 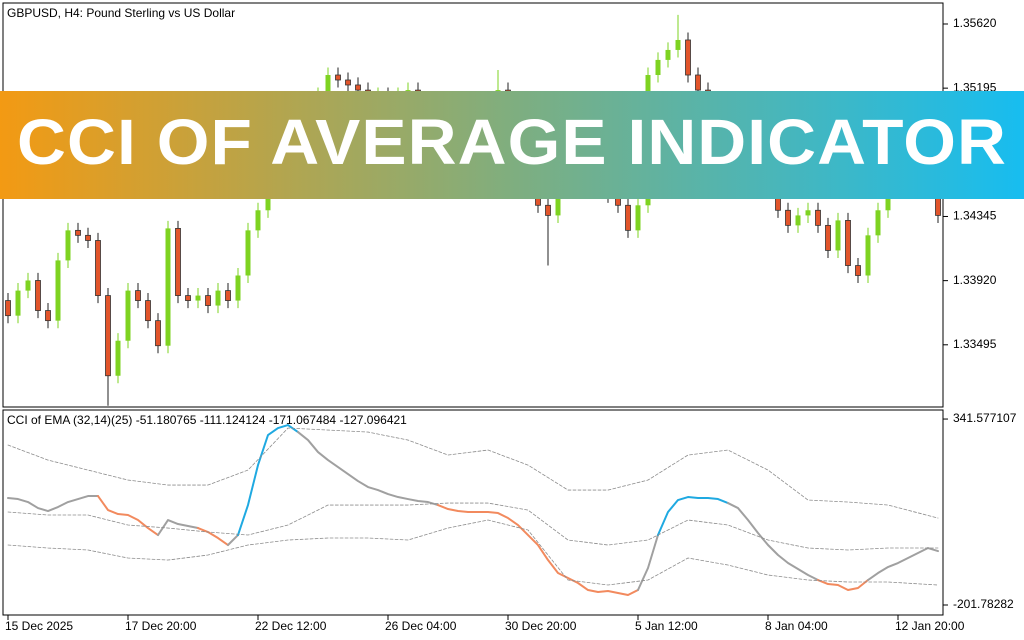 I want to click on y-tick-label: 1.33495, so click(x=975, y=344).